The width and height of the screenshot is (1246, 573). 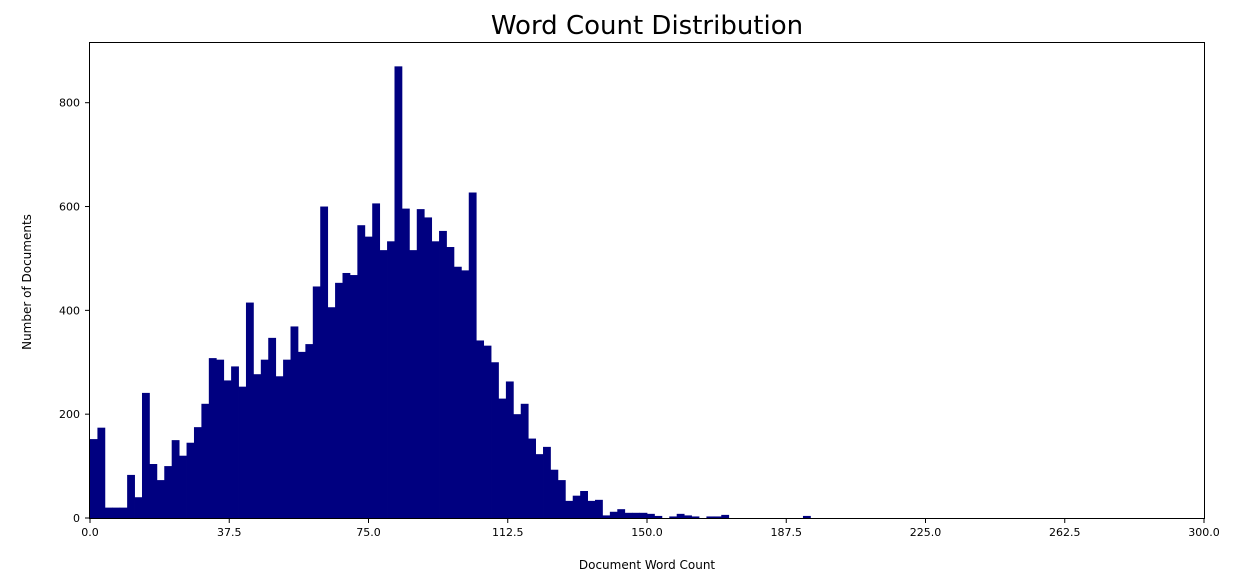 What do you see at coordinates (27, 282) in the screenshot?
I see `y-axis-label: Number of Documents` at bounding box center [27, 282].